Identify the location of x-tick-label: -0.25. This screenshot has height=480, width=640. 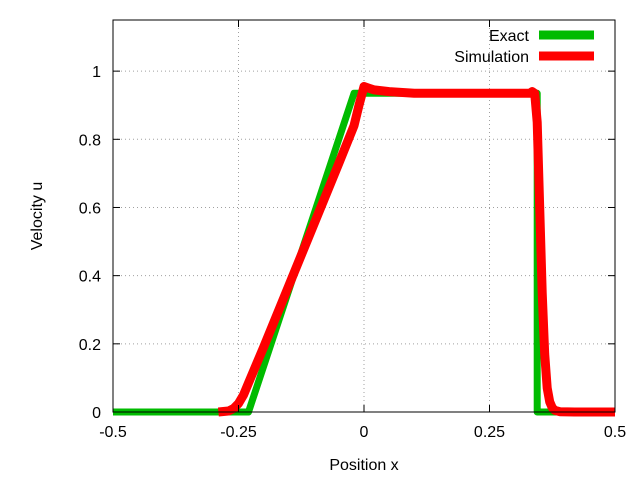
(238, 432).